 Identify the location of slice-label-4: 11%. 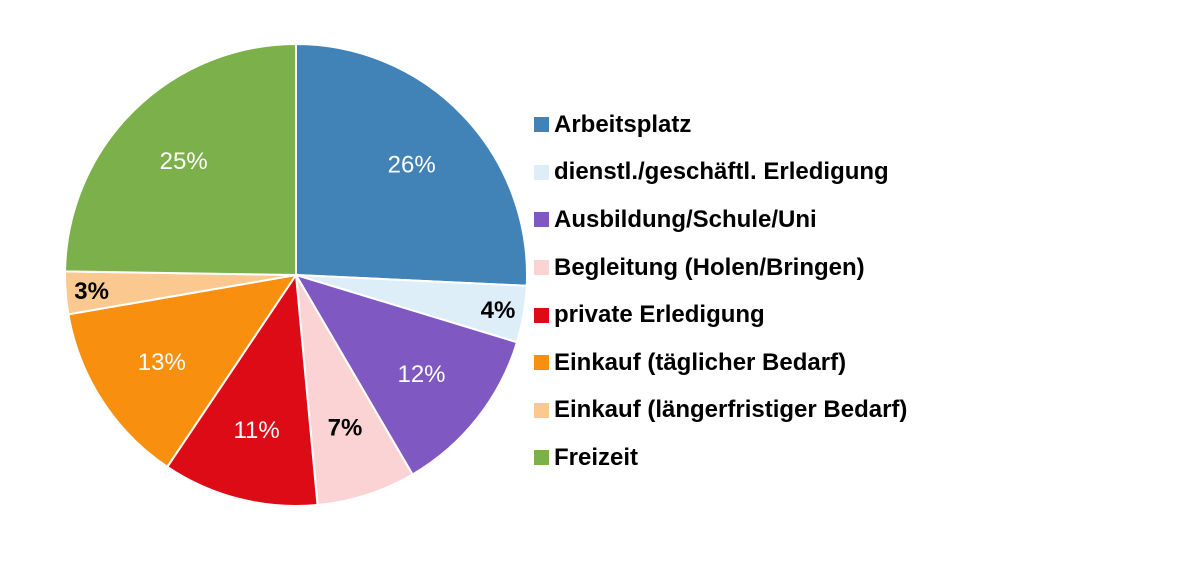
(256, 430).